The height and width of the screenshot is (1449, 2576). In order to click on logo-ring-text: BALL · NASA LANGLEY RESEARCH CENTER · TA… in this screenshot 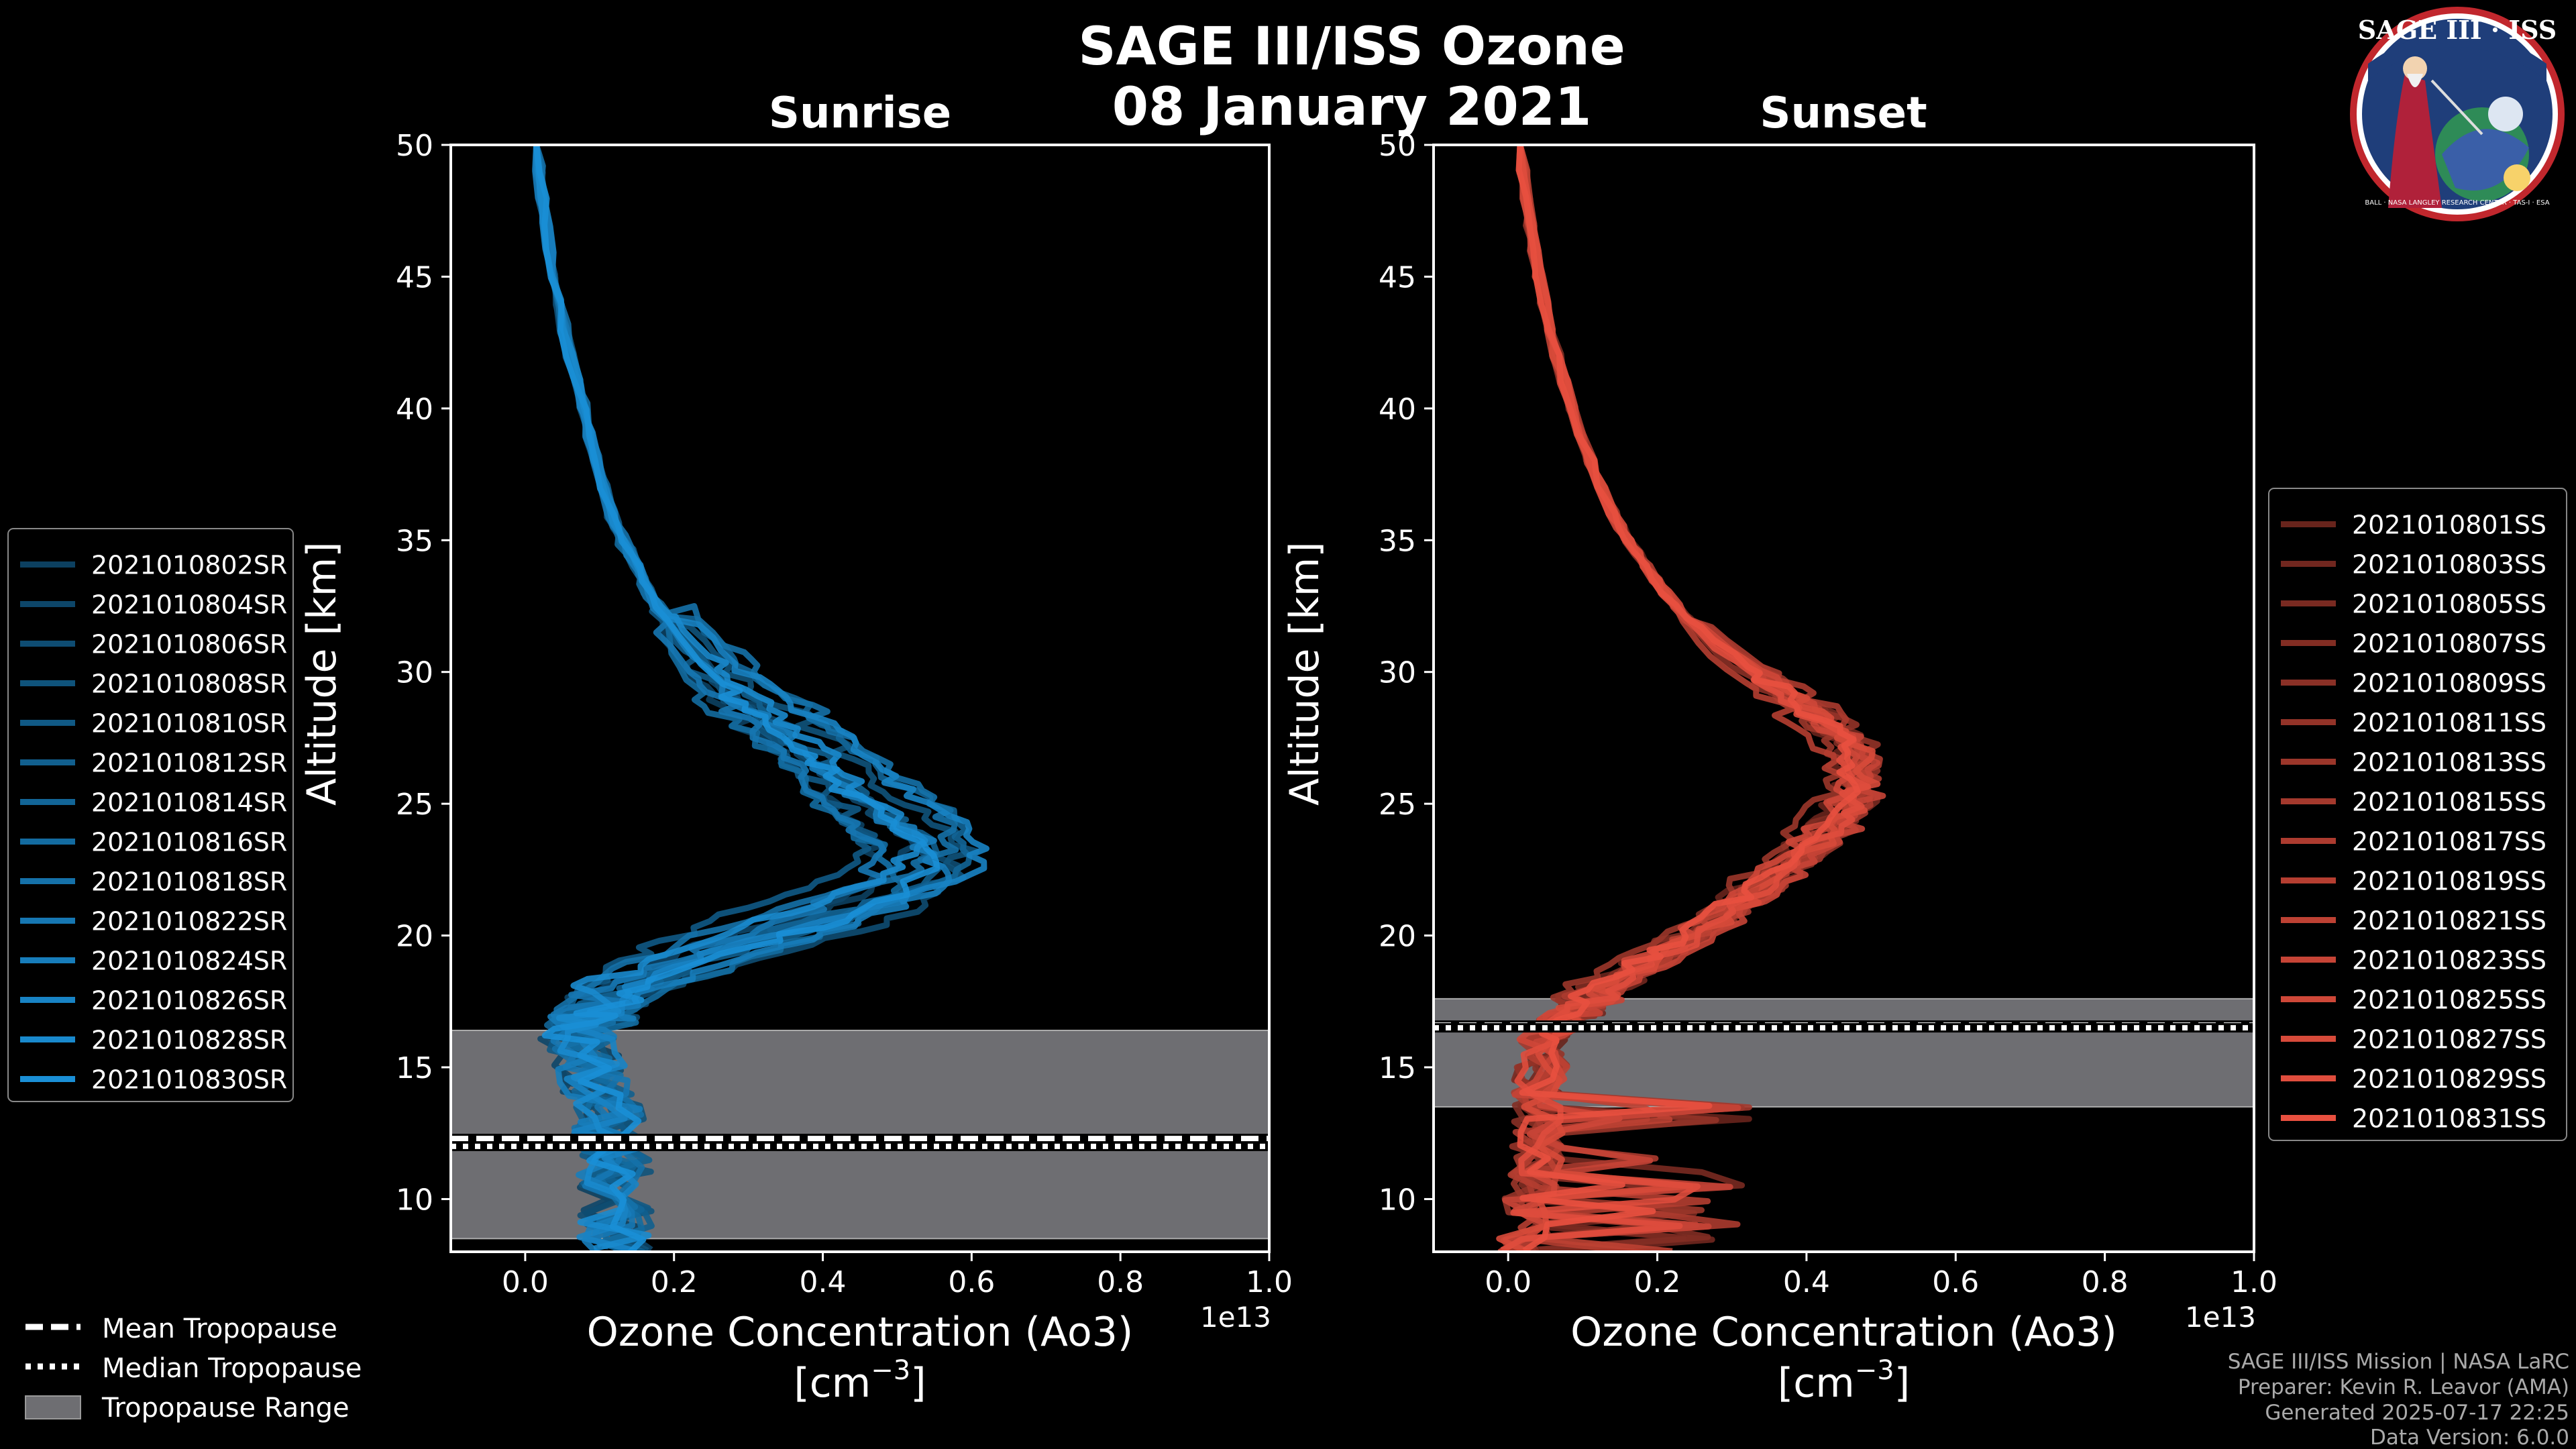, I will do `click(2457, 203)`.